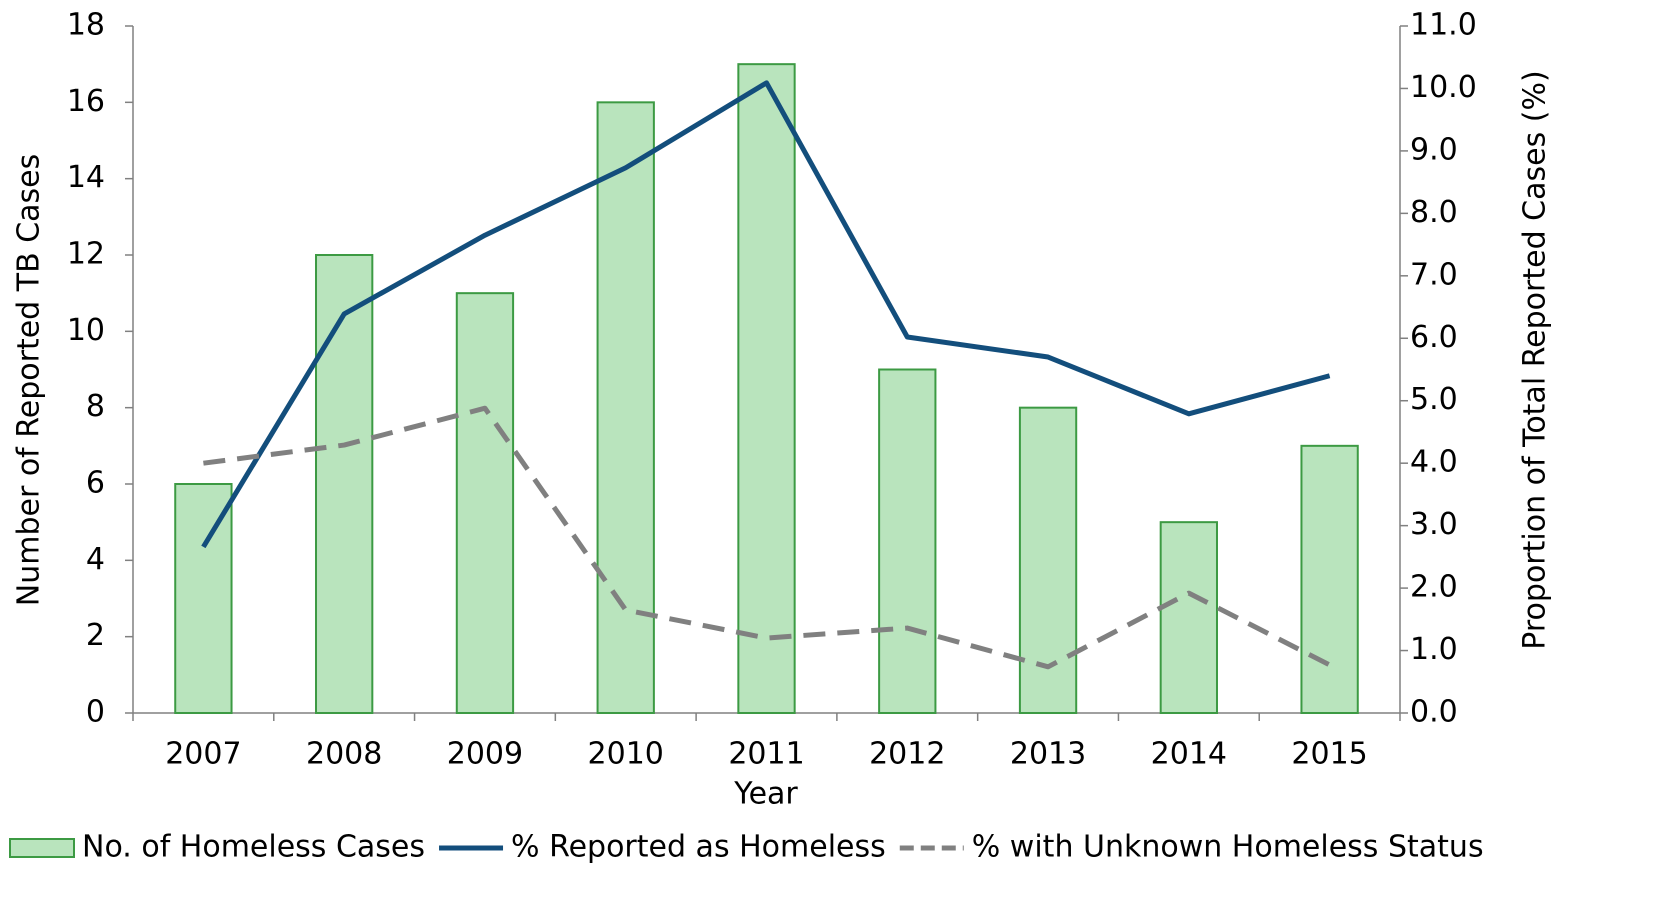 The height and width of the screenshot is (920, 1658). What do you see at coordinates (907, 754) in the screenshot?
I see `x-tick-label: 2012` at bounding box center [907, 754].